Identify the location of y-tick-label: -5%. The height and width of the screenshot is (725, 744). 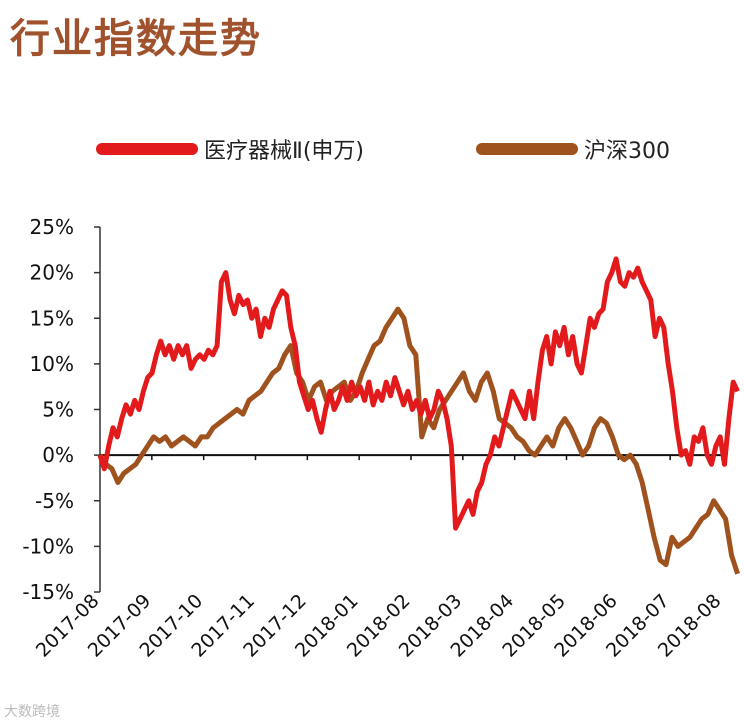
(54, 501).